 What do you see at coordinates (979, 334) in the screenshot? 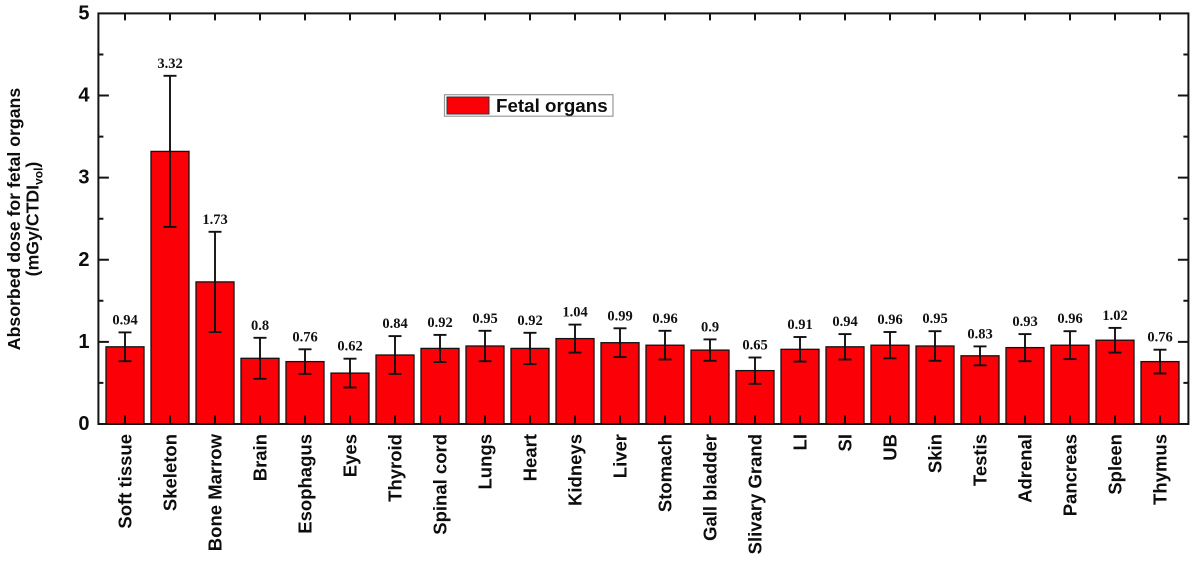
I see `svg-text: 0.83` at bounding box center [979, 334].